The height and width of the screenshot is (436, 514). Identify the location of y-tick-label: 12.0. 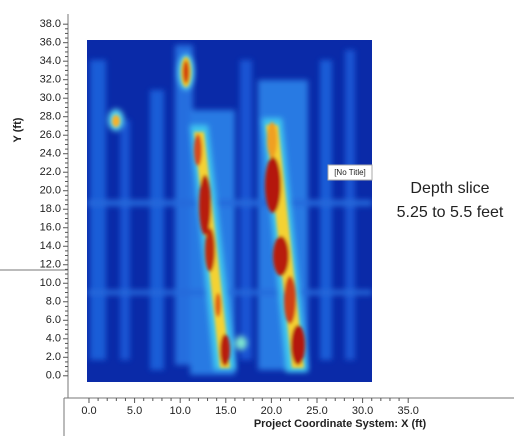
(50, 265).